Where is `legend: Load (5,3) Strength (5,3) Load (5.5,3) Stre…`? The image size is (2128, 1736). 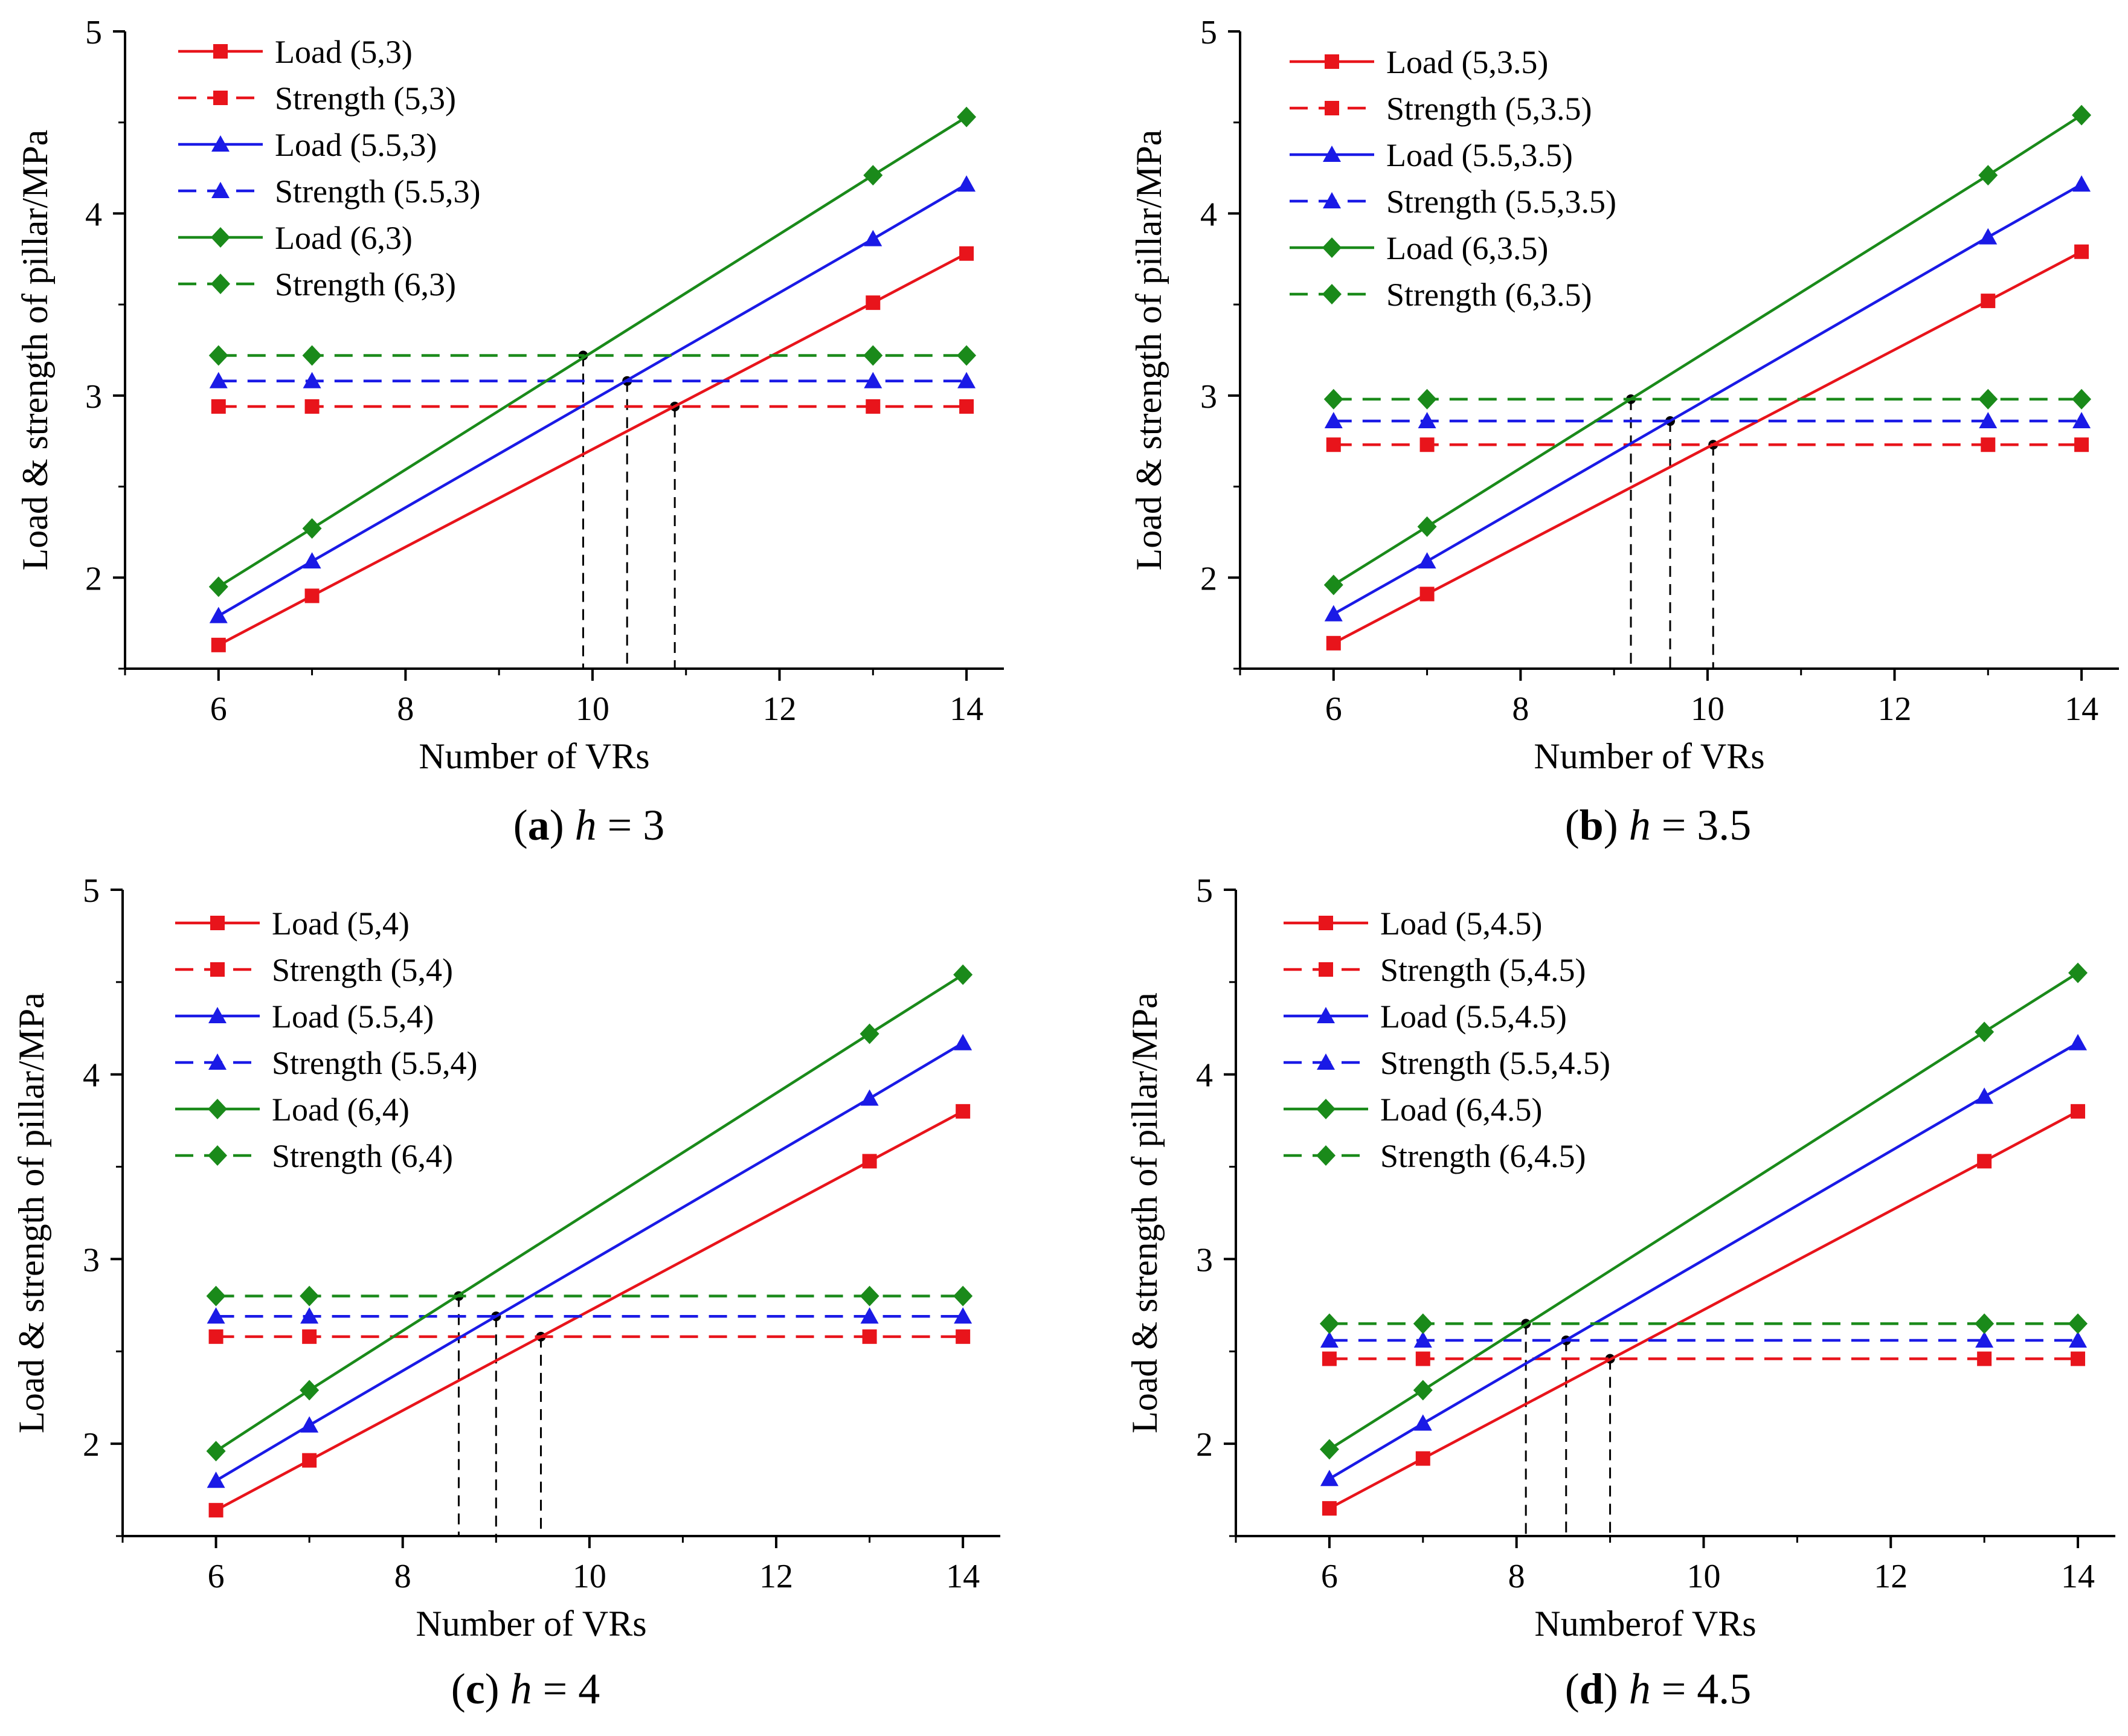 legend: Load (5,3) Strength (5,3) Load (5.5,3) Stre… is located at coordinates (329, 168).